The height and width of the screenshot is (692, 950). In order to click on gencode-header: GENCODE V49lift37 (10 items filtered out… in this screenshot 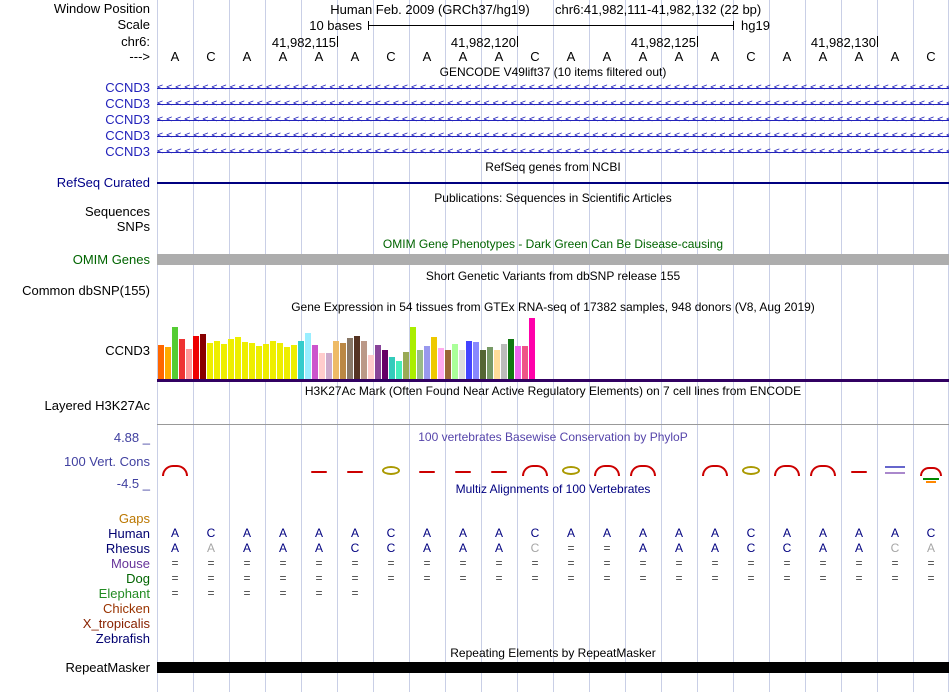, I will do `click(553, 72)`.